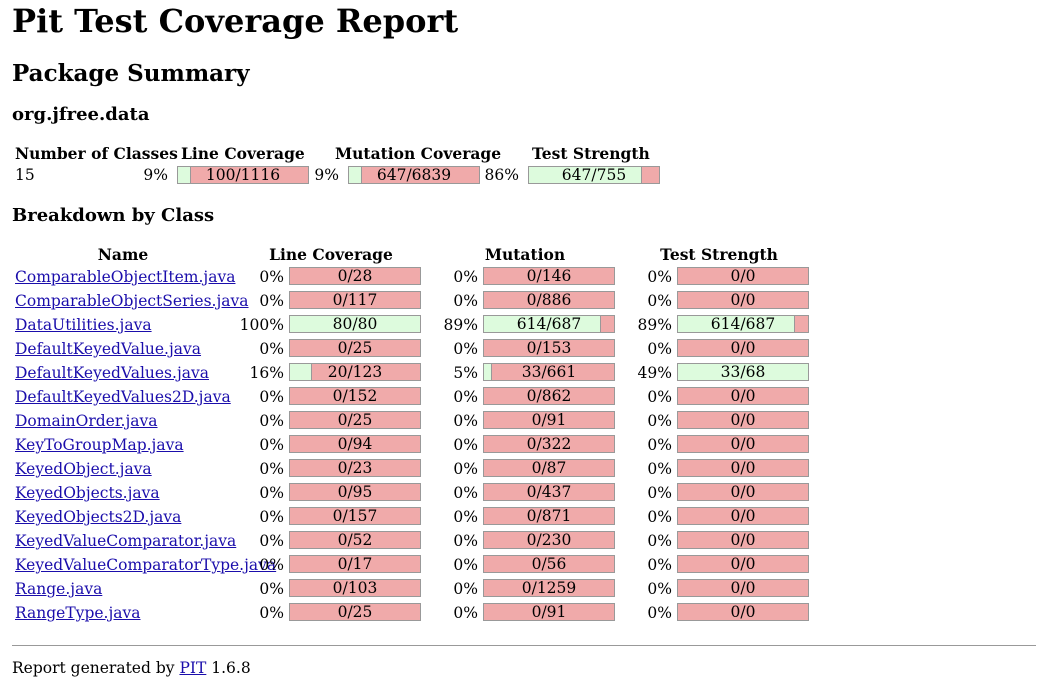  I want to click on mutation-bar-label: 0/1259, so click(549, 588).